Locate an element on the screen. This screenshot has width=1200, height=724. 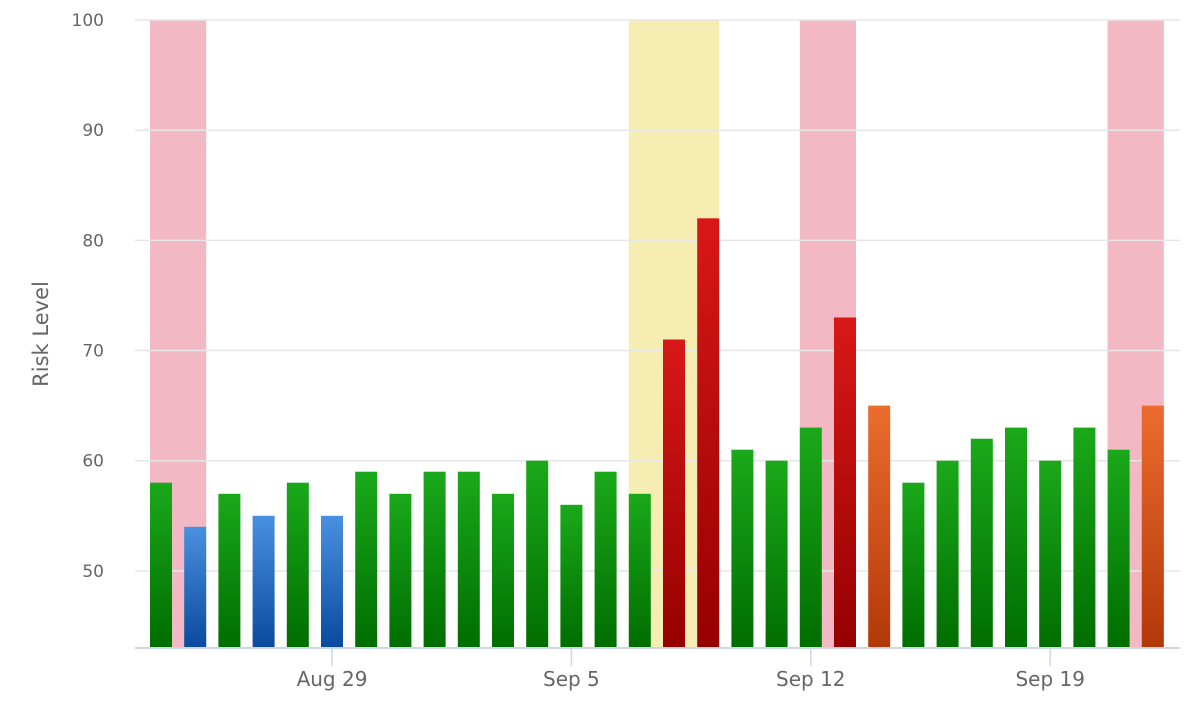
y-tick-label-80: 80 is located at coordinates (93, 241).